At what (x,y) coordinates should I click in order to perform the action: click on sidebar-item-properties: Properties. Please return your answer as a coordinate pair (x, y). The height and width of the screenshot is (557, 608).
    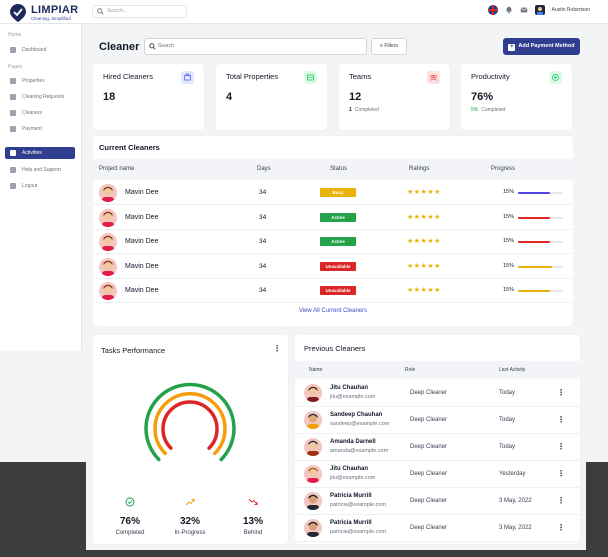
    Looking at the image, I should click on (40, 81).